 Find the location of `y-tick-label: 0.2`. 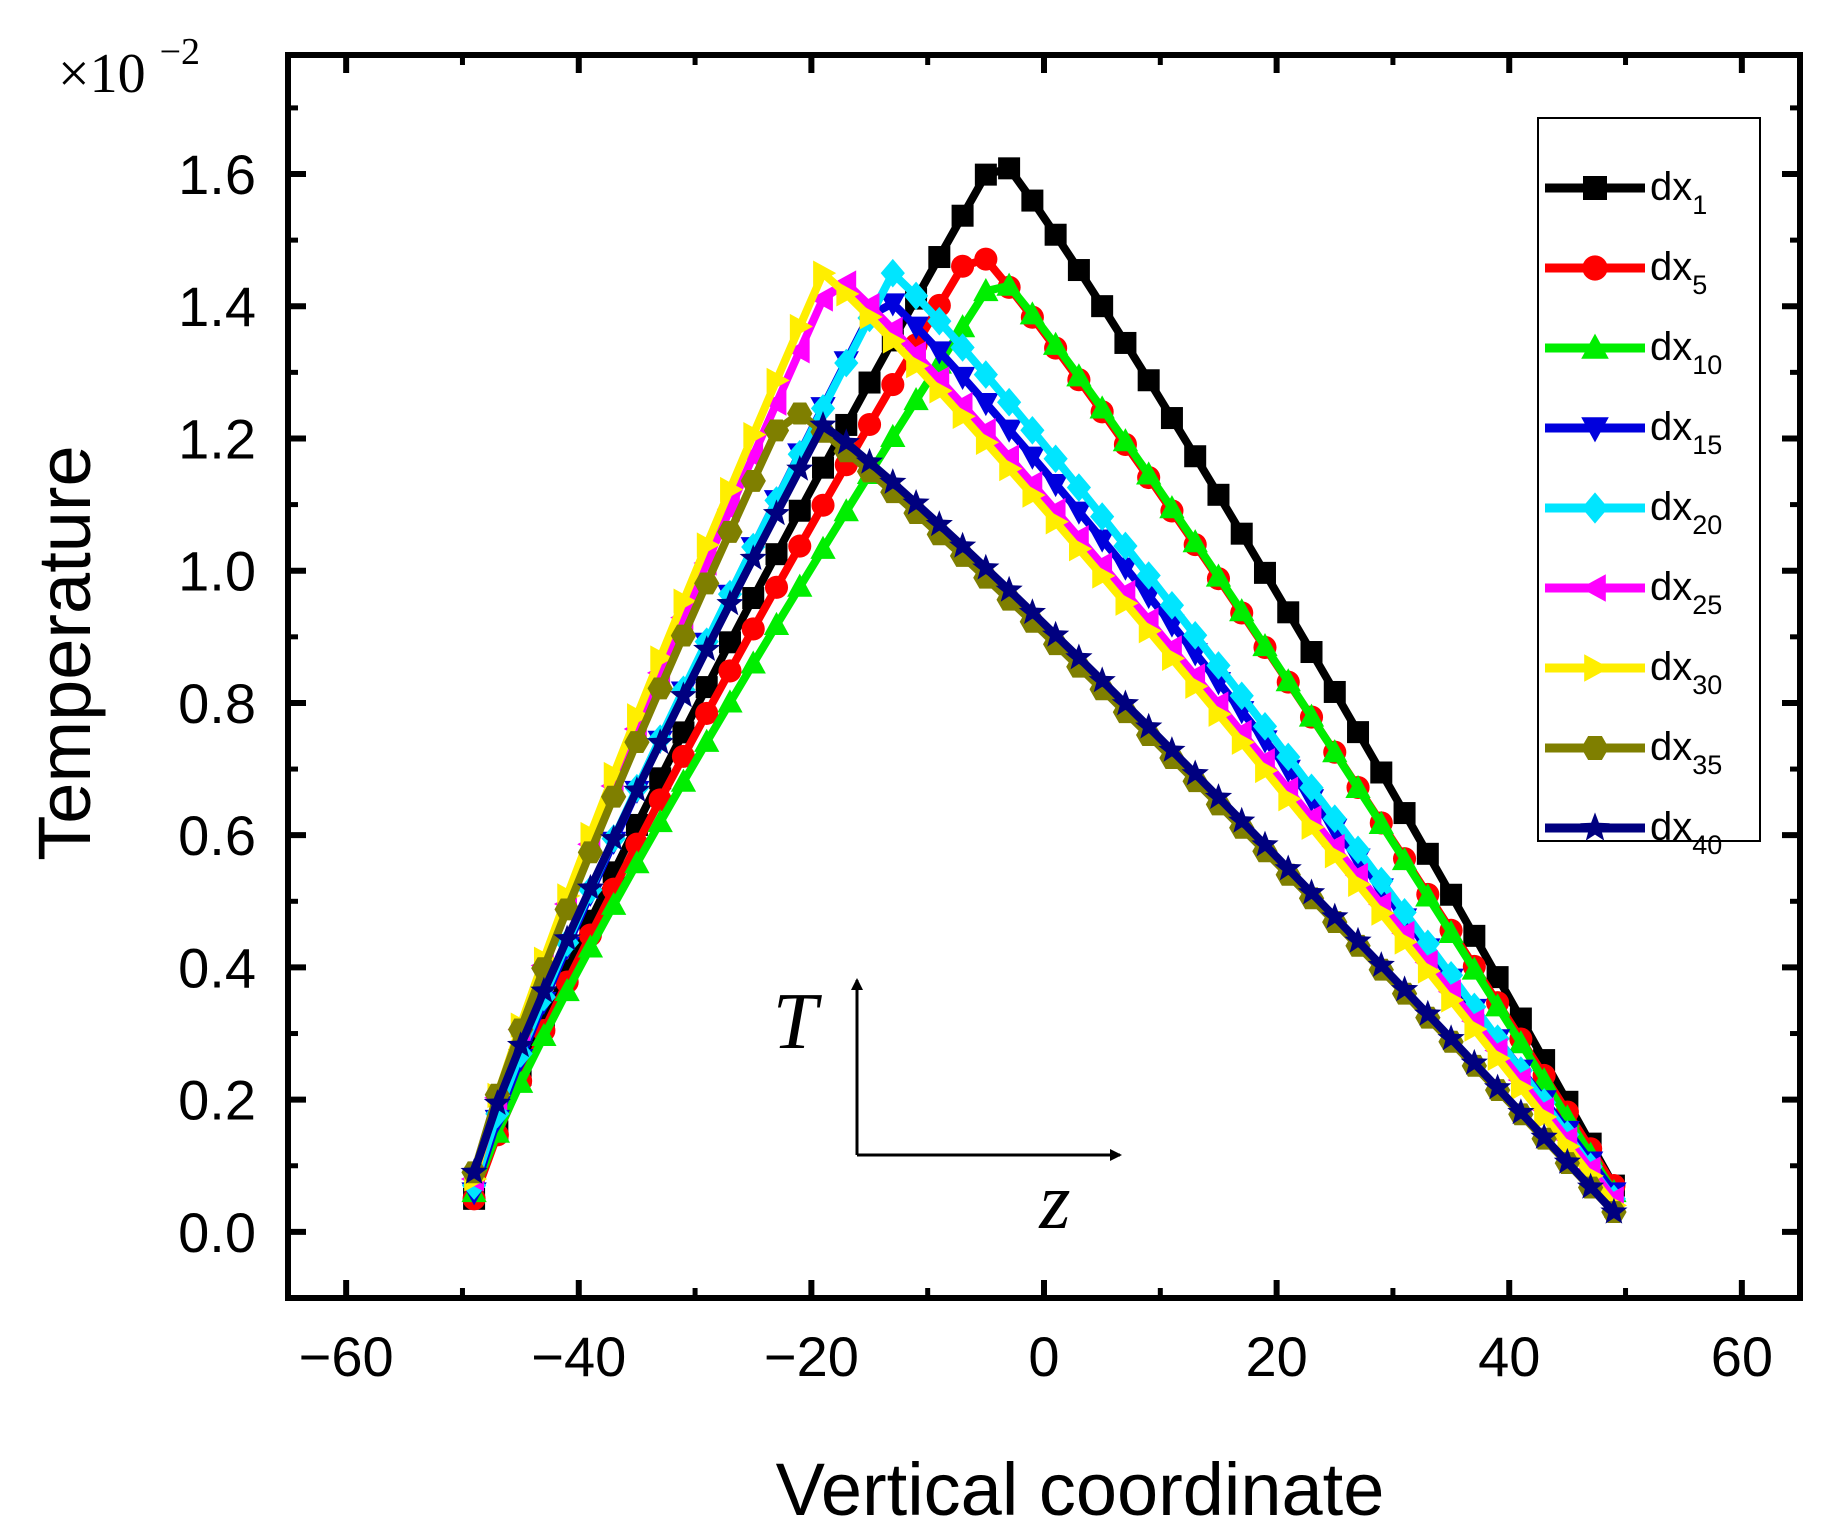

y-tick-label: 0.2 is located at coordinates (217, 1100).